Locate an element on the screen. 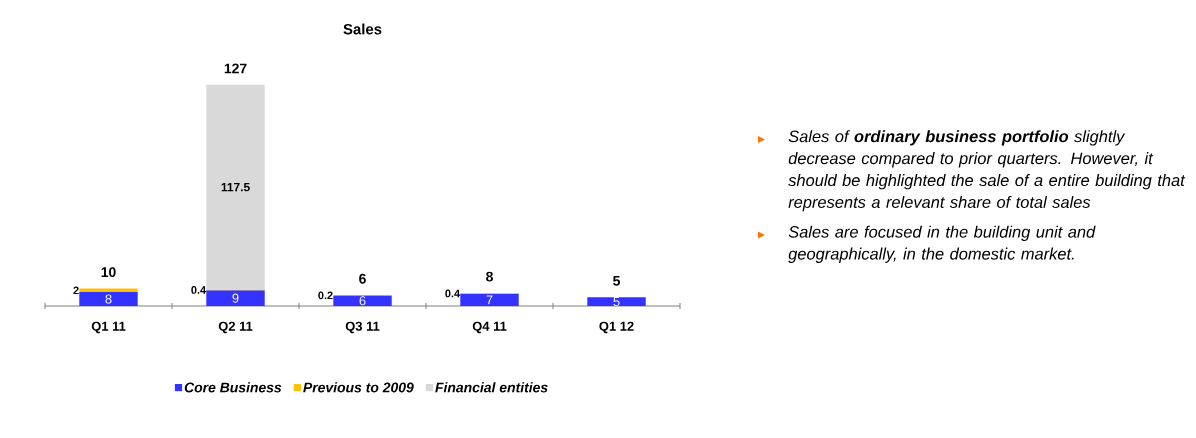 This screenshot has height=438, width=1196. data-label: 7 is located at coordinates (489, 300).